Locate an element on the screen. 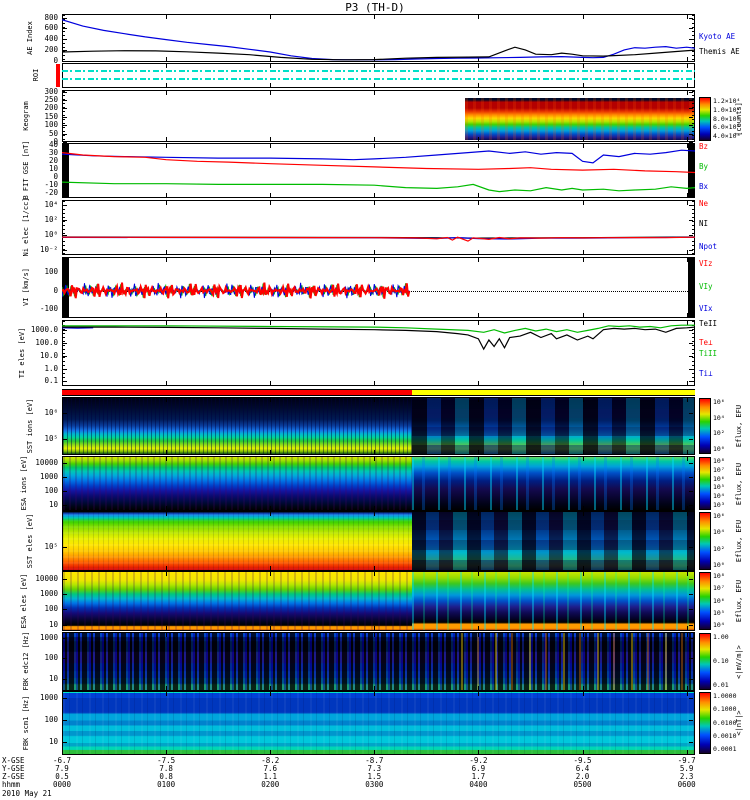 The width and height of the screenshot is (750, 800). axis-value-z_gse: 1.5 is located at coordinates (374, 776).